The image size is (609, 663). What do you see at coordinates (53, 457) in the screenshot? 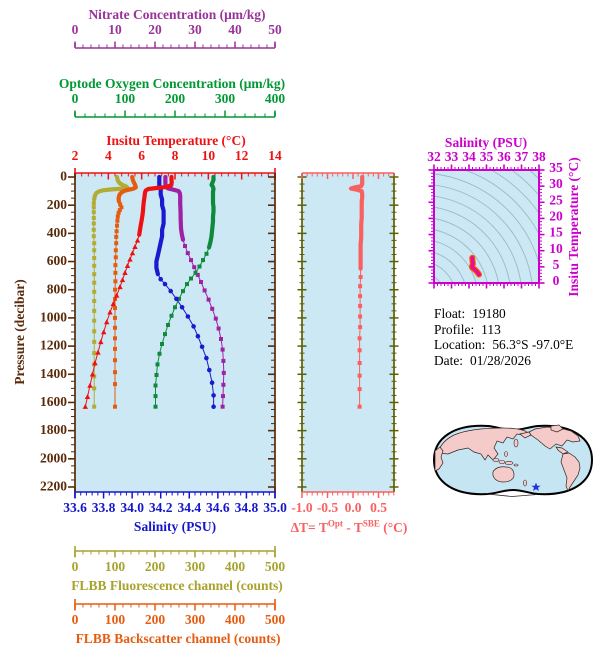
I see `svg-text: 2000` at bounding box center [53, 457].